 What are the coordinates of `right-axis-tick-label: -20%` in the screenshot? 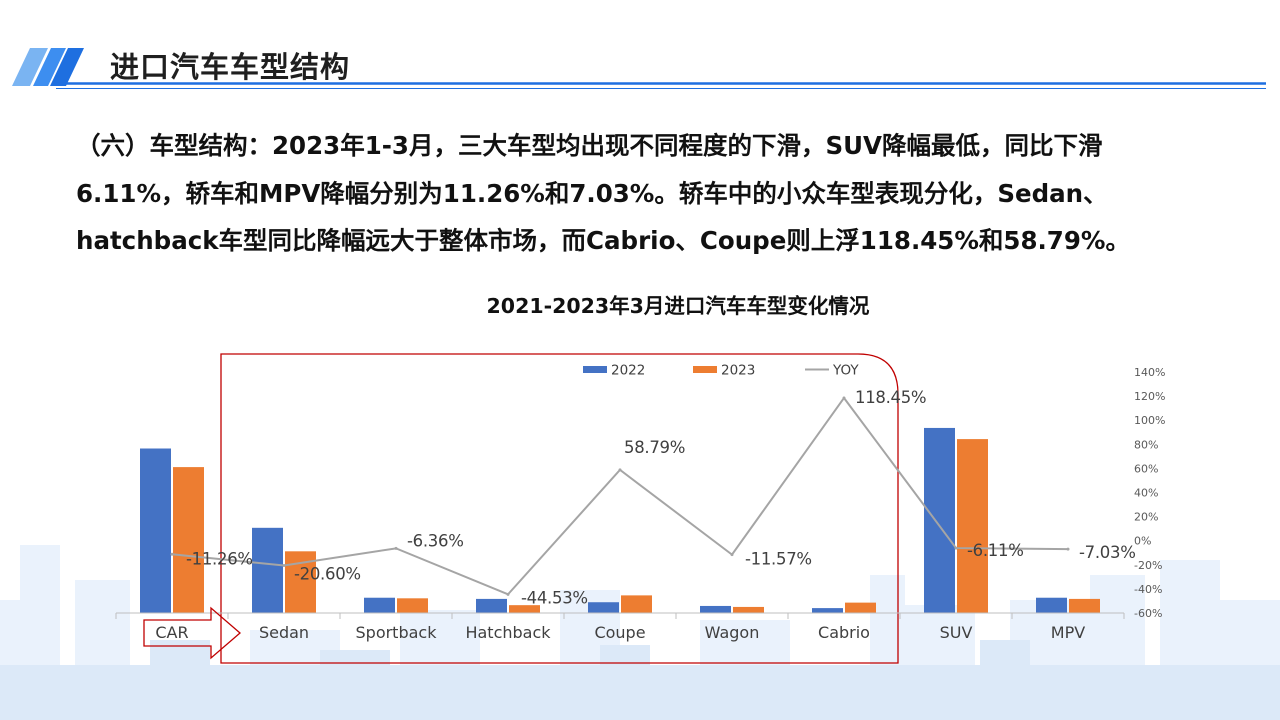 It's located at (1148, 565).